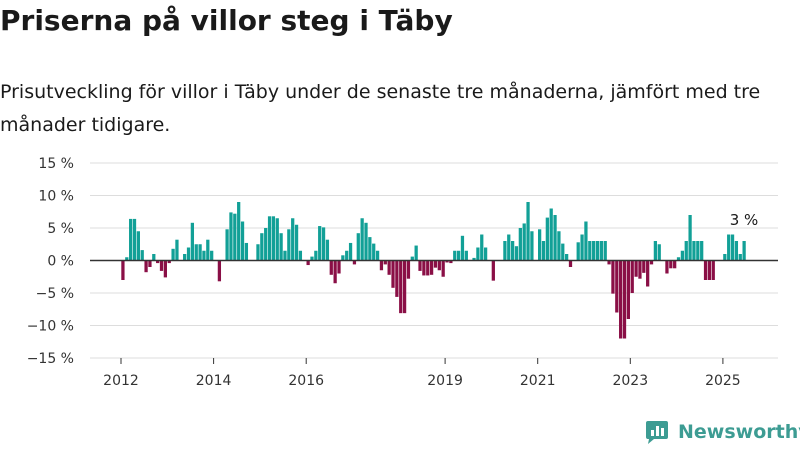  I want to click on y-tick-label: 15 %, so click(56, 164).